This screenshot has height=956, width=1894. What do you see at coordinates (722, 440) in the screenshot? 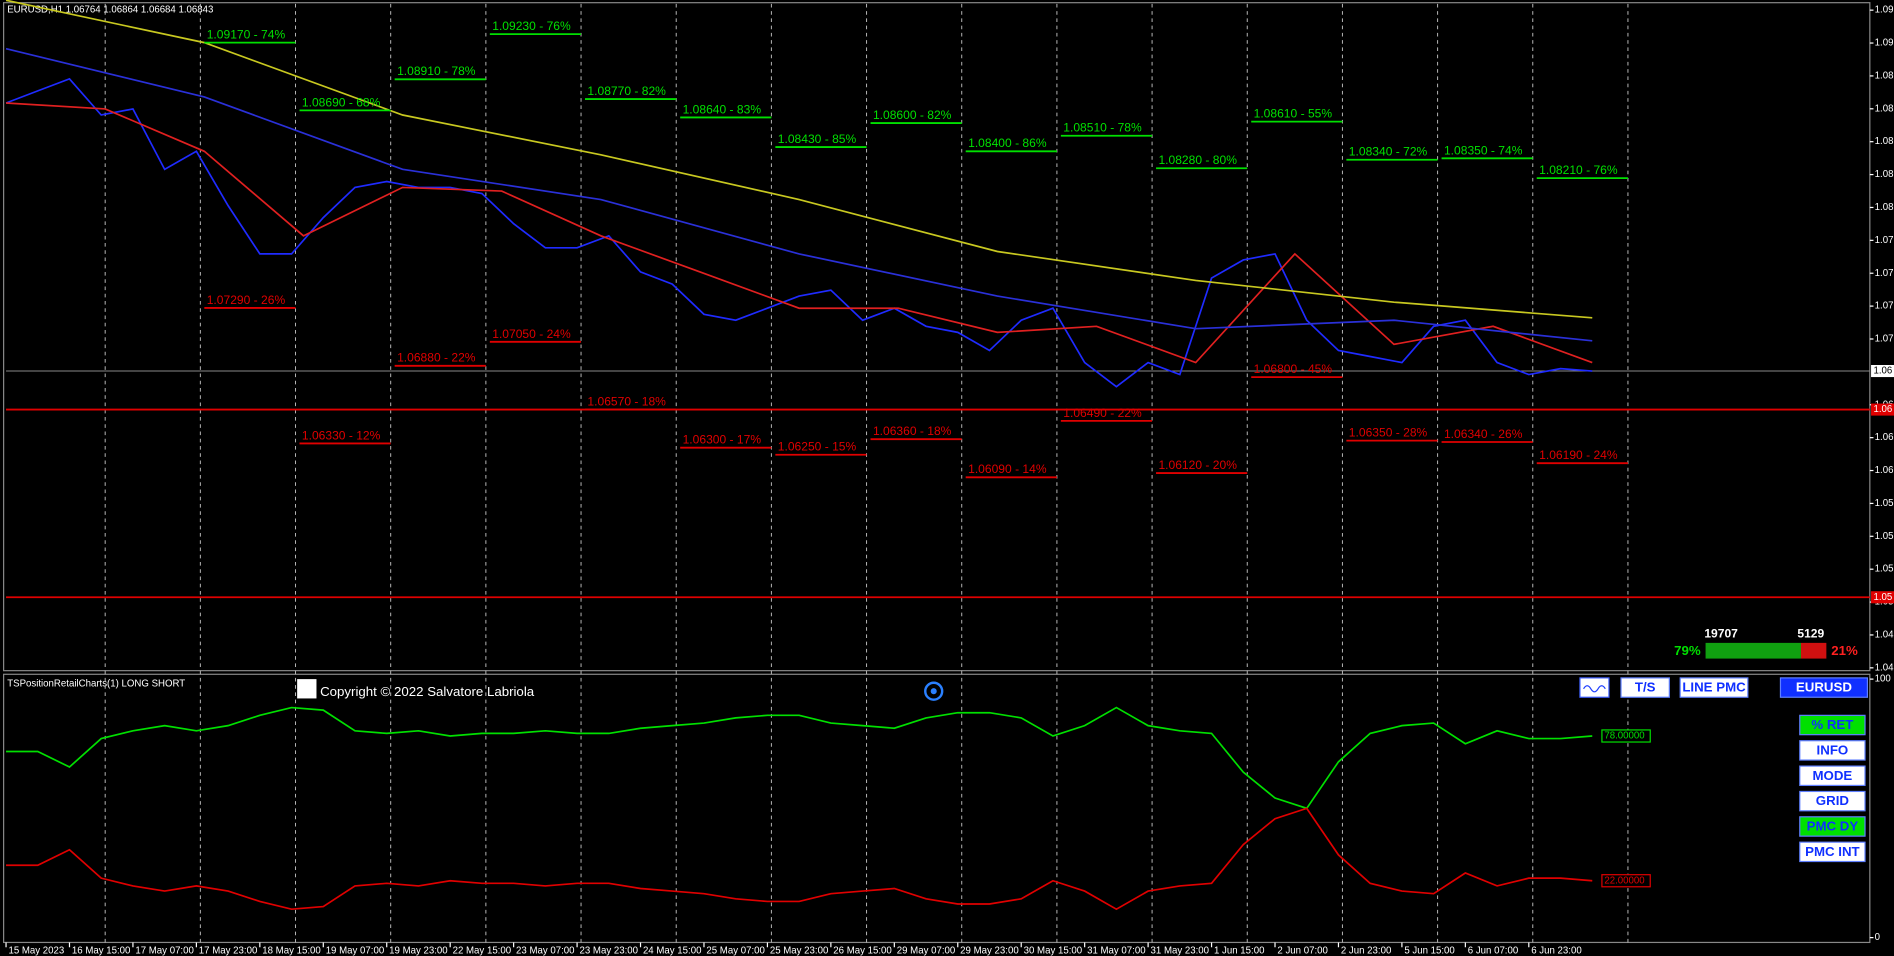
I see `level-text: 1.06300 - 17%` at bounding box center [722, 440].